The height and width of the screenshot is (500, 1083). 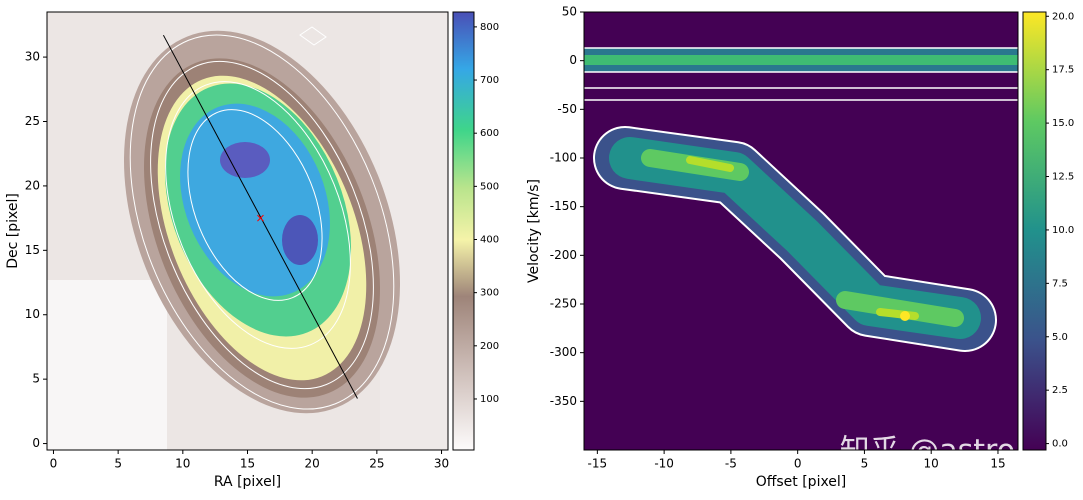 What do you see at coordinates (563, 352) in the screenshot?
I see `y-tick-label: -300` at bounding box center [563, 352].